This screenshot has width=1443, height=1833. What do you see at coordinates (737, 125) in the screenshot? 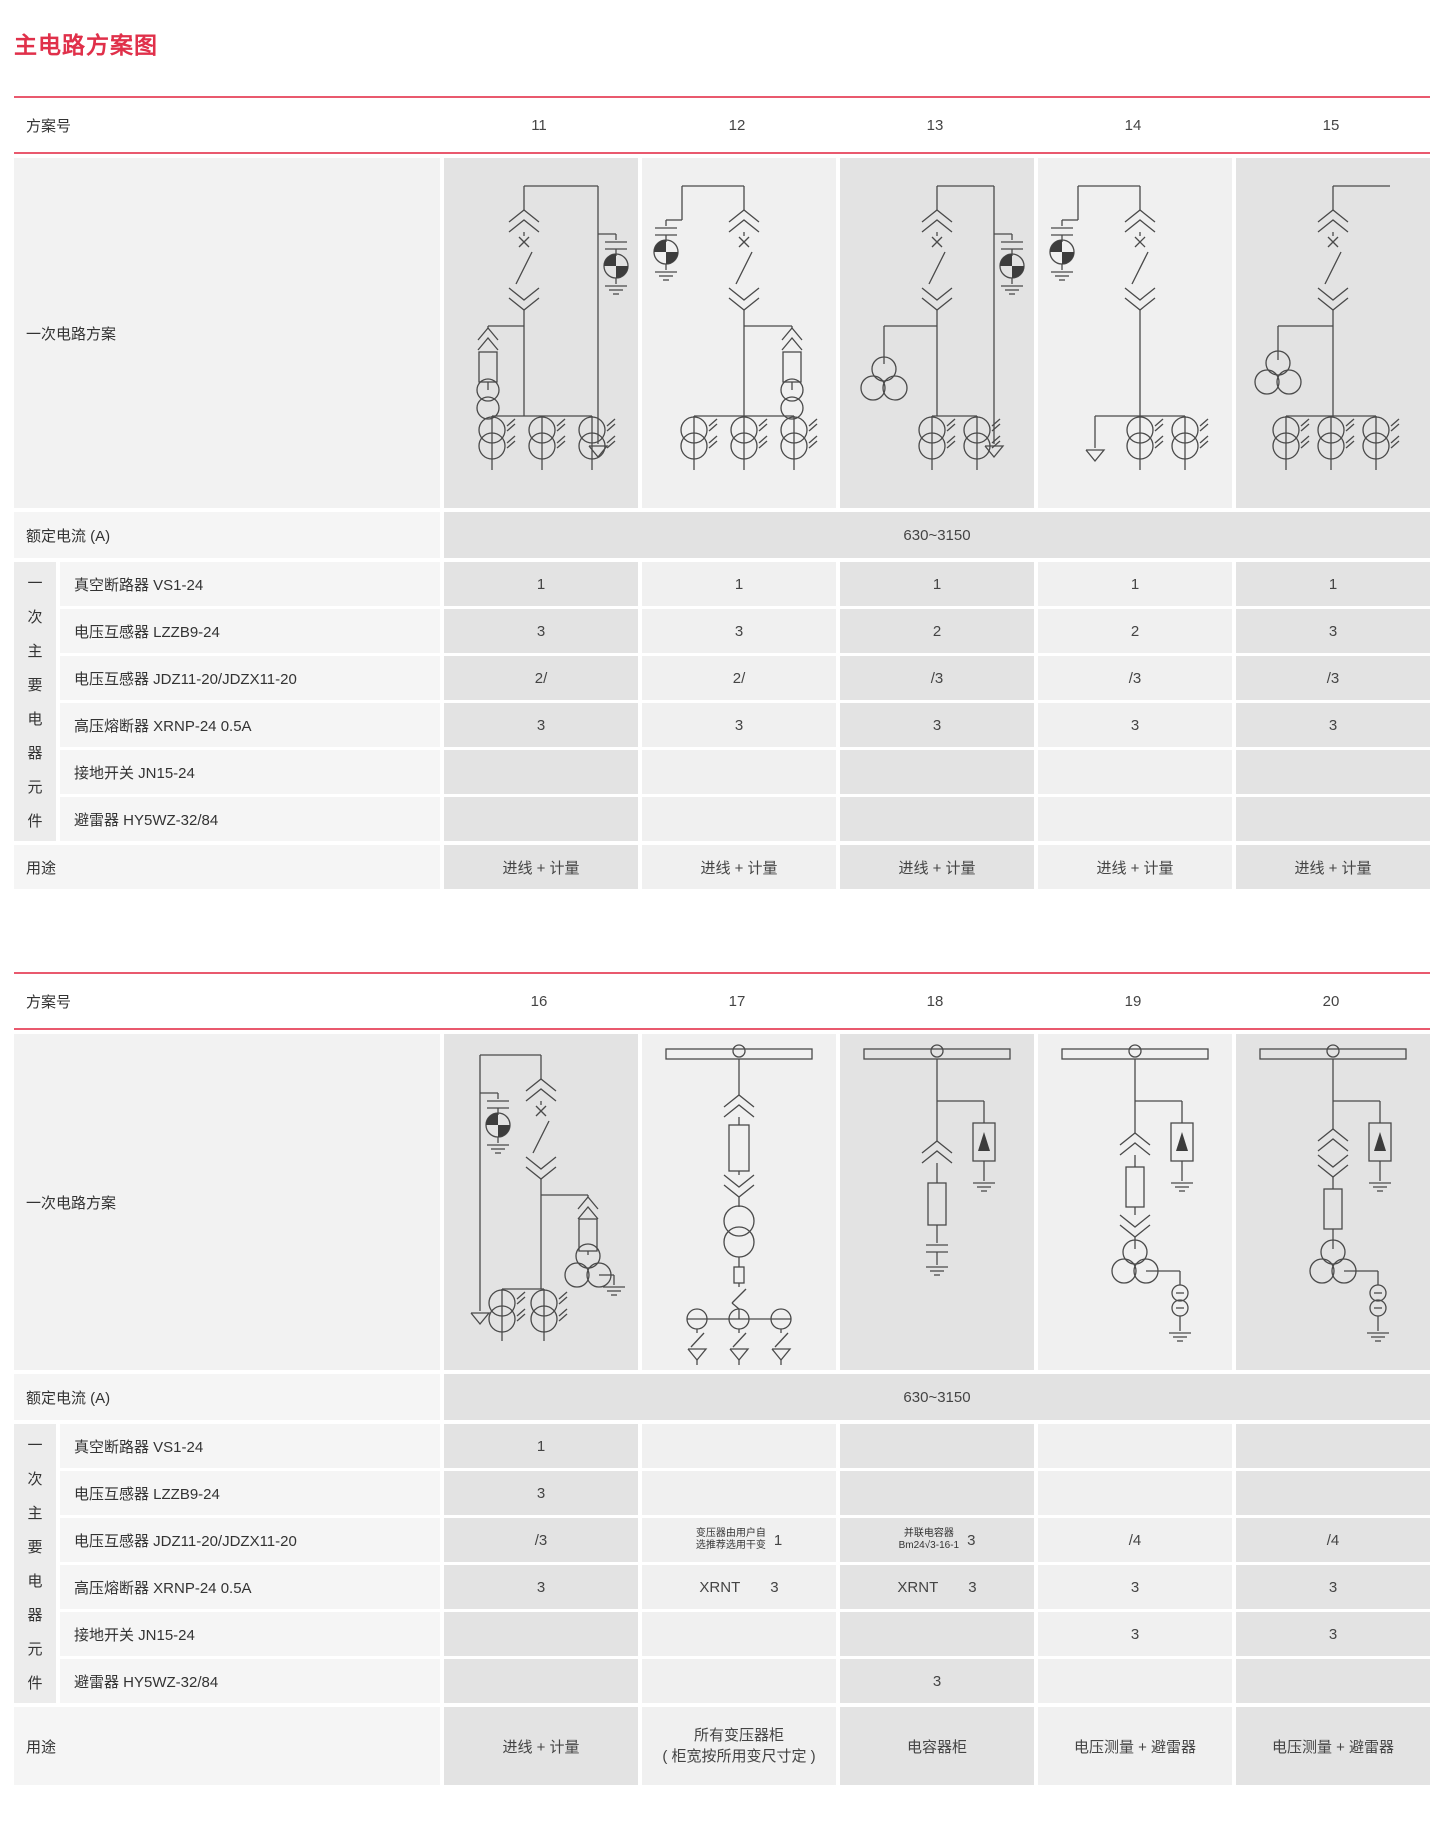
I see `scheme-number: 12` at bounding box center [737, 125].